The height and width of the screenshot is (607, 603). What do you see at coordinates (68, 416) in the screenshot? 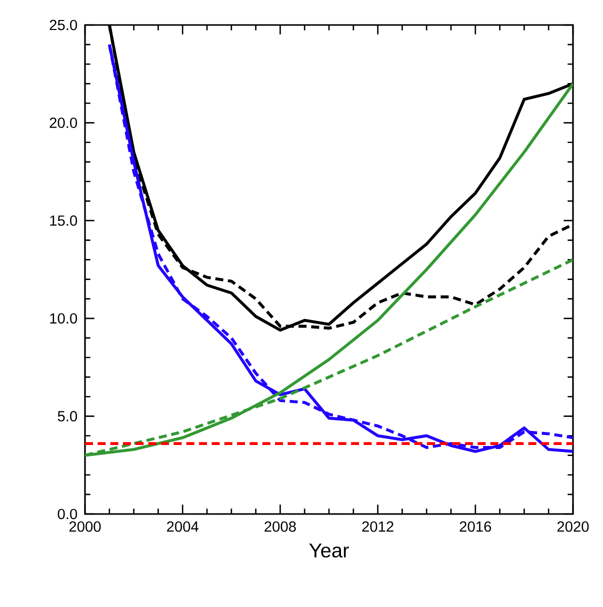
I see `y-tick-label: 5.0` at bounding box center [68, 416].